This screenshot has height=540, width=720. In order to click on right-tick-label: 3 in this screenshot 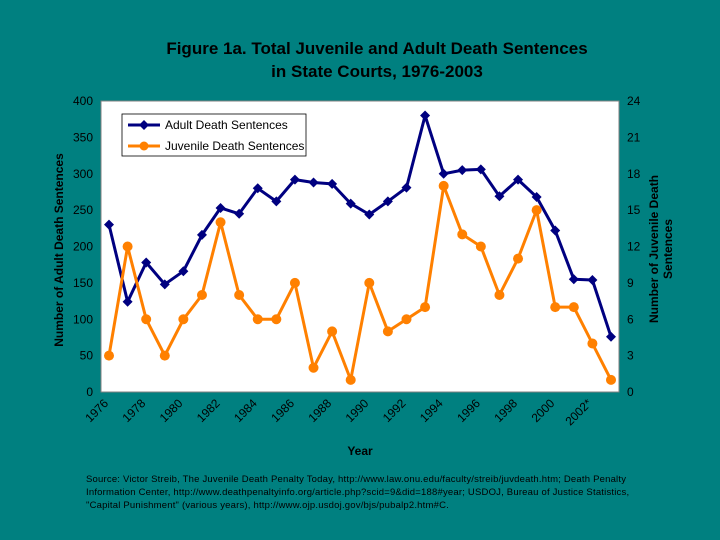, I will do `click(630, 356)`.